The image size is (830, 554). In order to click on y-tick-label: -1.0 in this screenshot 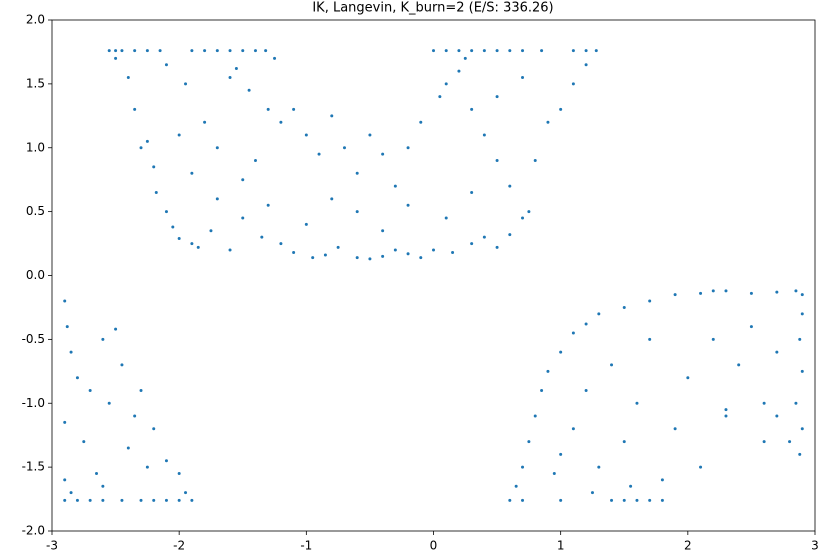, I will do `click(33, 403)`.